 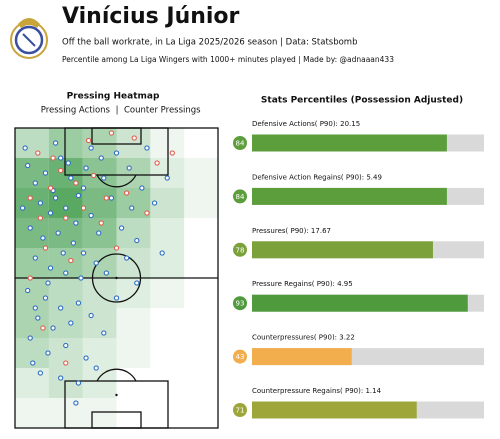 I want to click on badge-value: 78, so click(x=240, y=250).